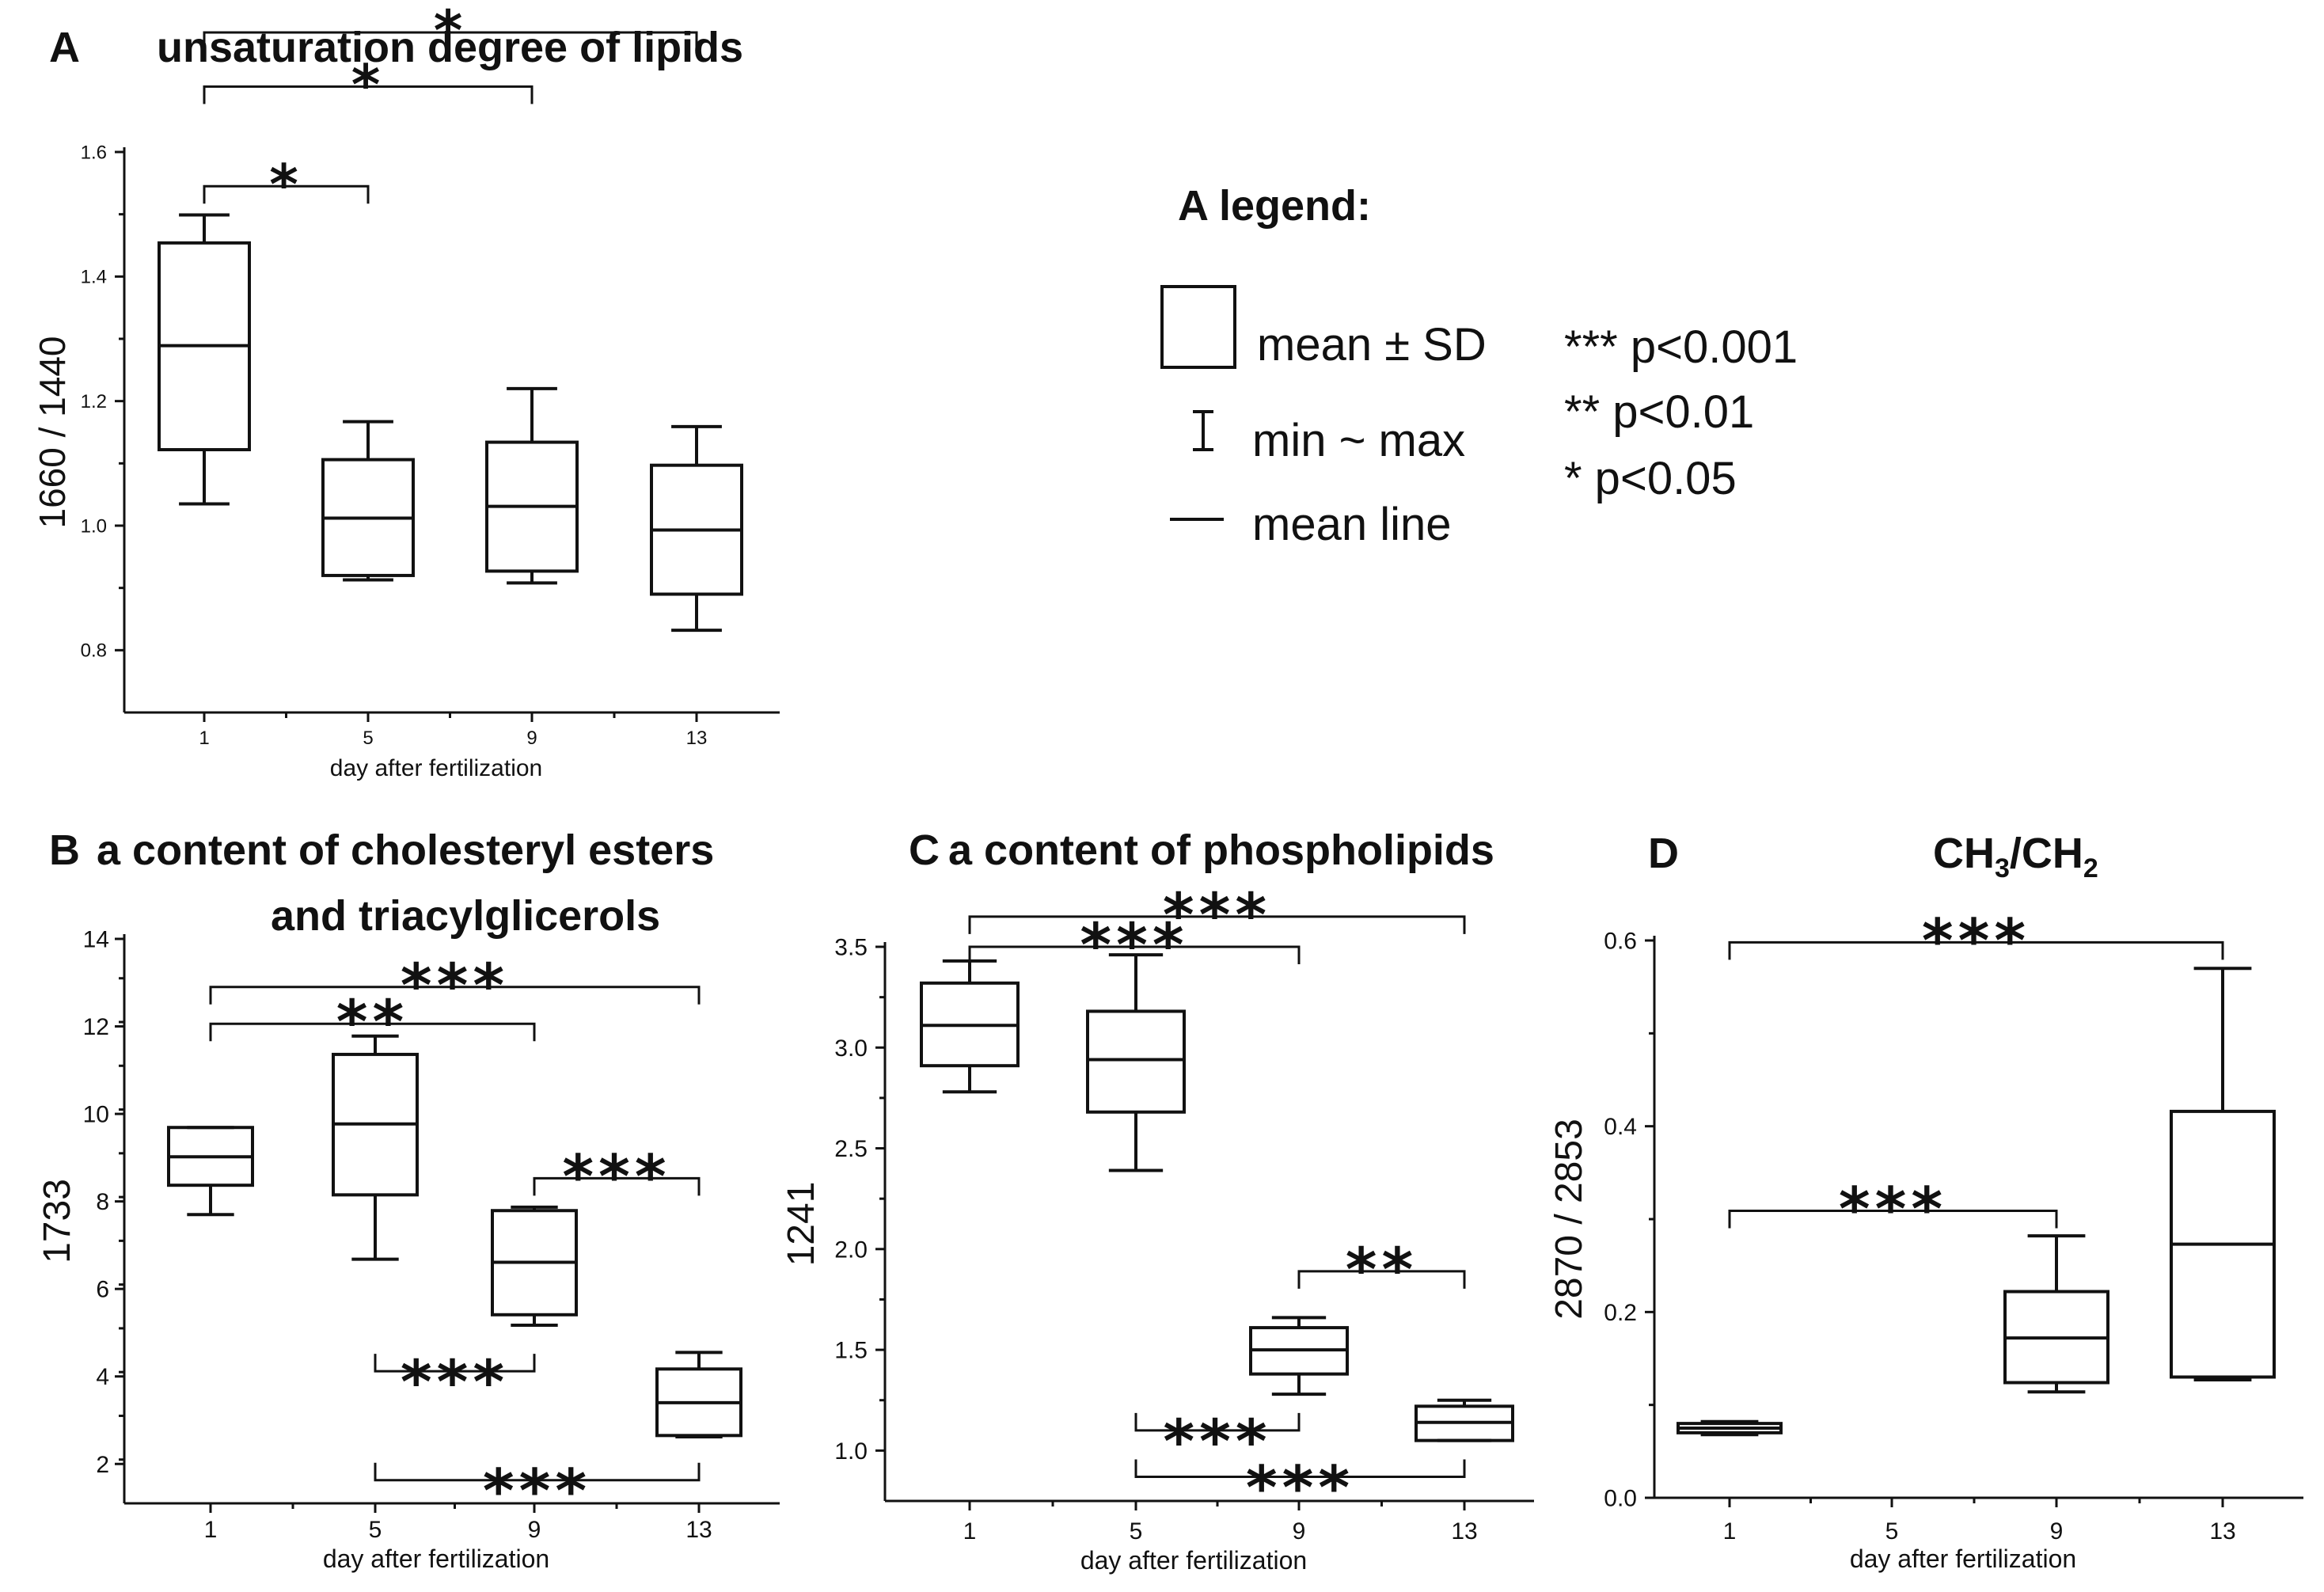 The image size is (2324, 1592). Describe the element at coordinates (851, 948) in the screenshot. I see `y-tick-label: 3.5` at that location.